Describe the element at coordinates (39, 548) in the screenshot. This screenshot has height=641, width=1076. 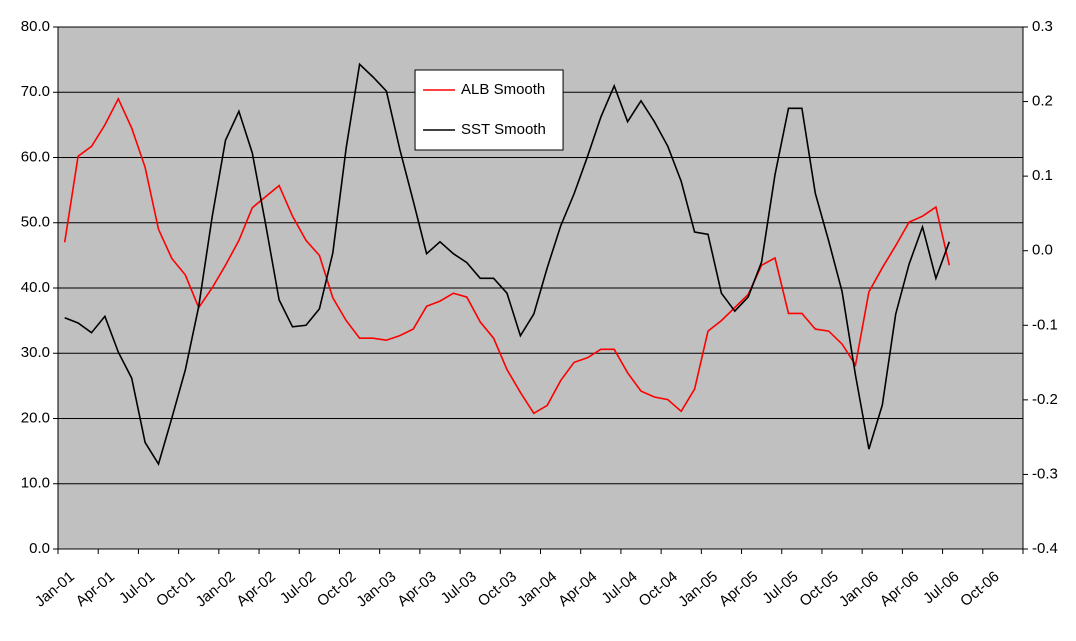
I see `y-tick-label: 0.0` at that location.